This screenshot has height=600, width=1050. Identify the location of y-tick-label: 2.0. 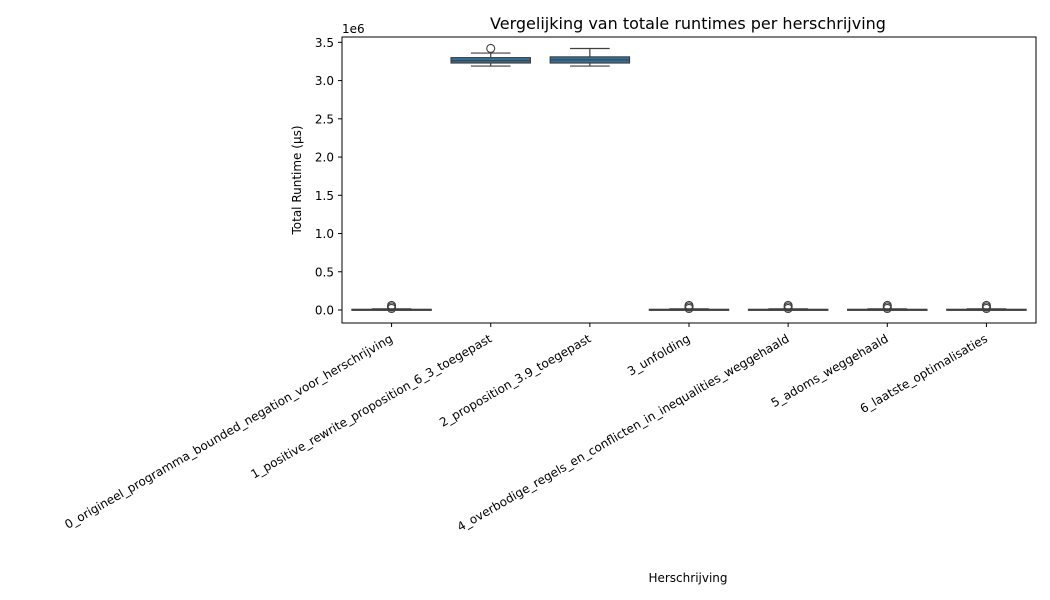
(324, 158).